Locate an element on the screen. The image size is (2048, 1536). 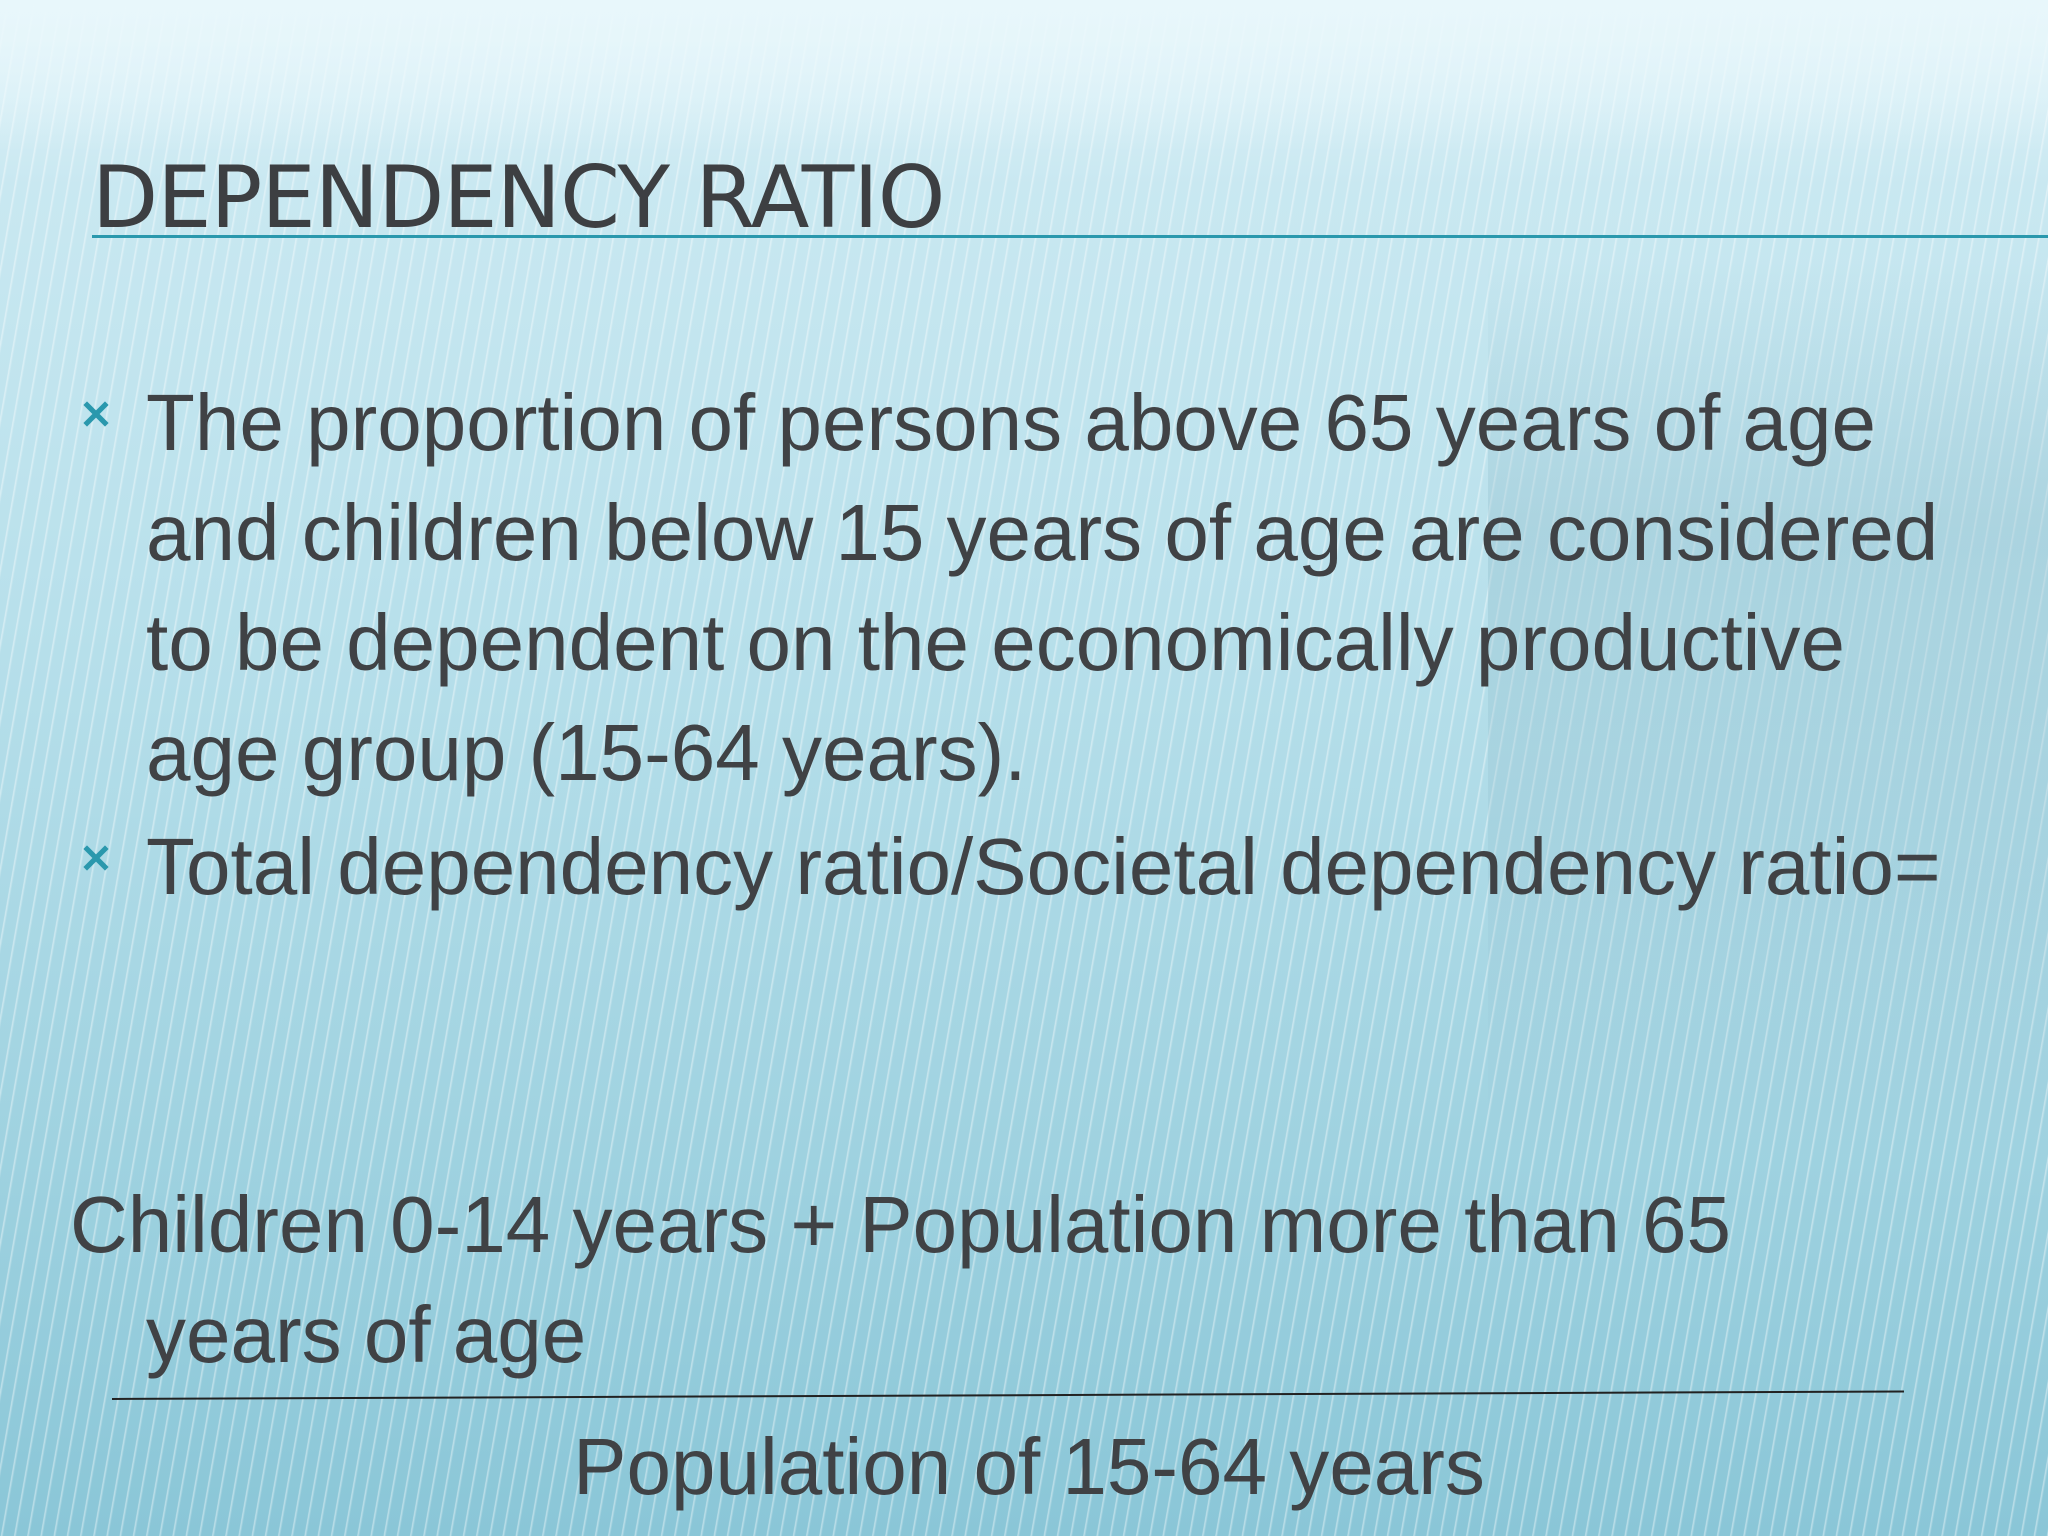
fraction-bar is located at coordinates (1007, 1395).